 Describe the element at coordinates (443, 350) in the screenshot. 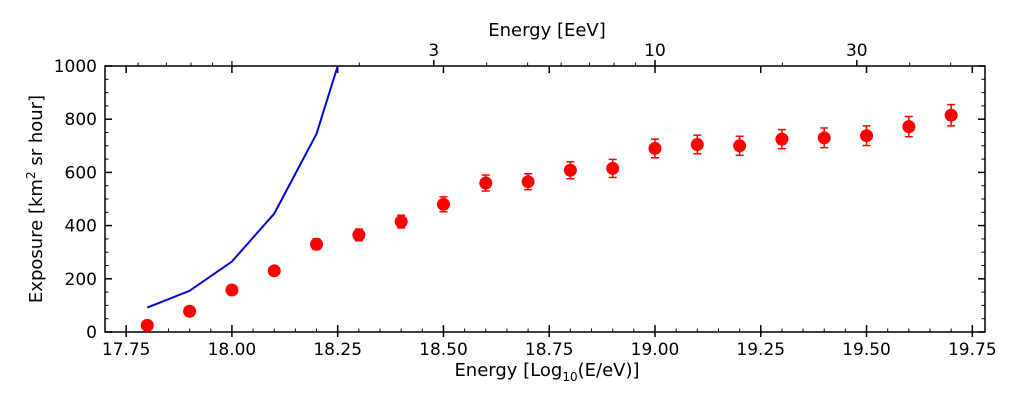

I see `x-tick-label: 18.50` at that location.